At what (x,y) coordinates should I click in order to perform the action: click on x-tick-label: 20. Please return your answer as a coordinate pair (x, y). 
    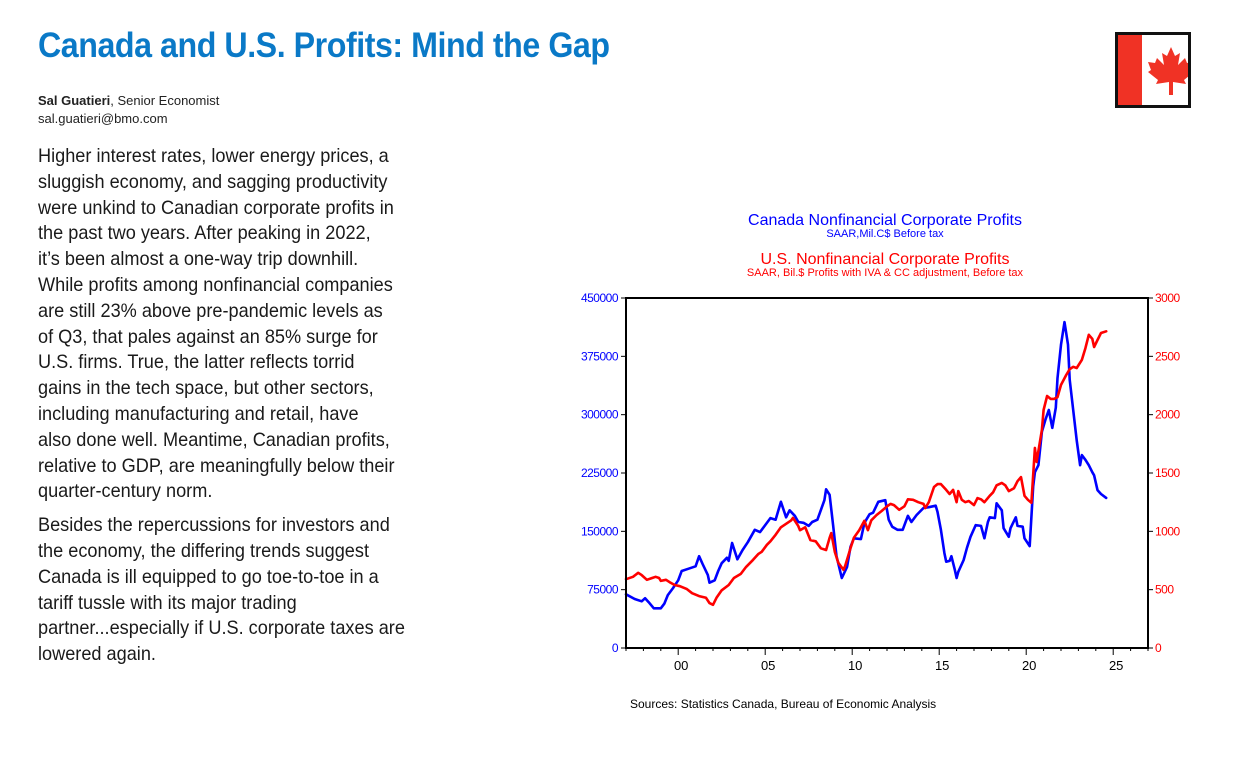
    Looking at the image, I should click on (1029, 665).